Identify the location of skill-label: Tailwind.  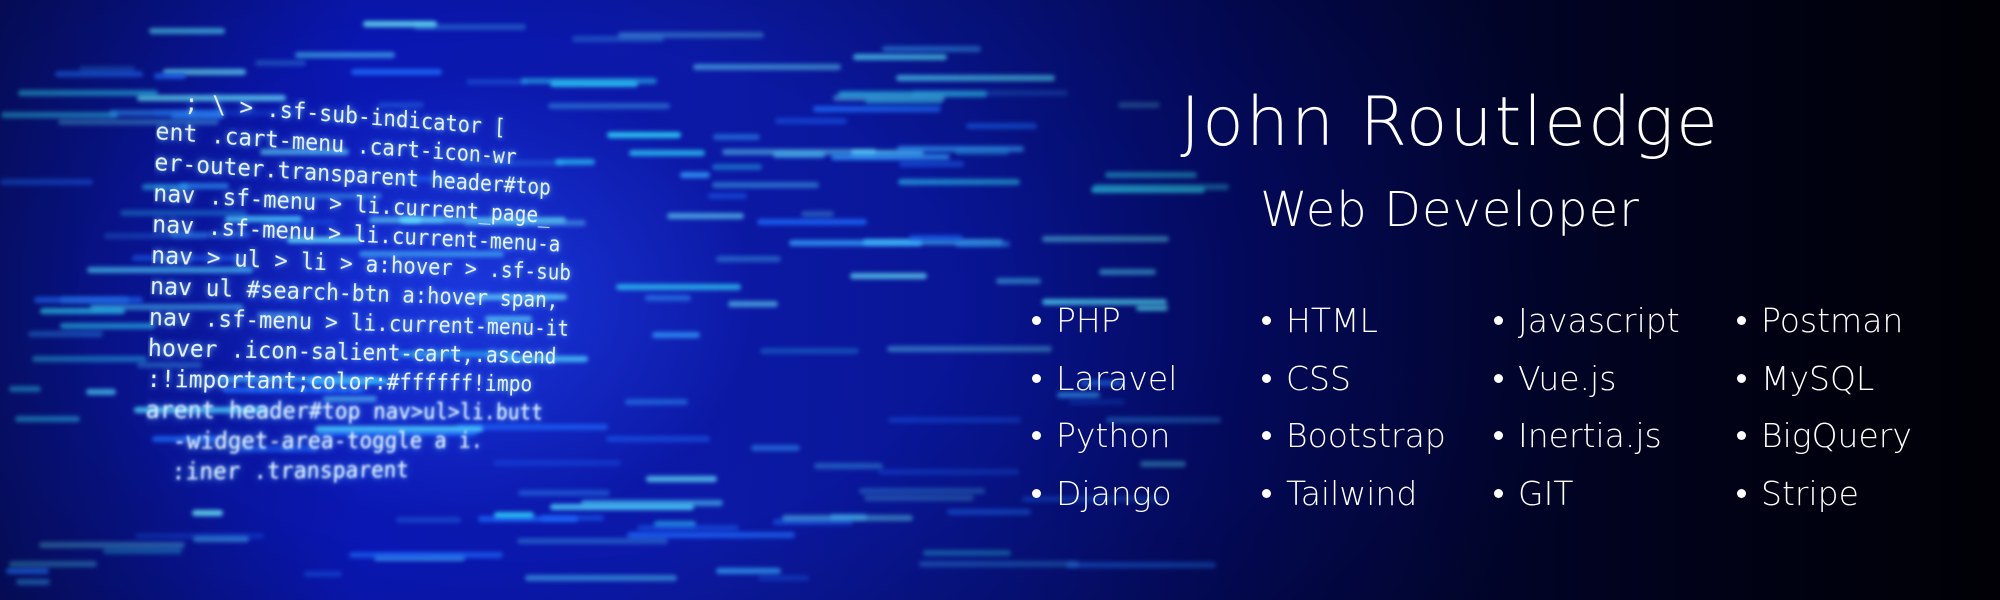
(1351, 493).